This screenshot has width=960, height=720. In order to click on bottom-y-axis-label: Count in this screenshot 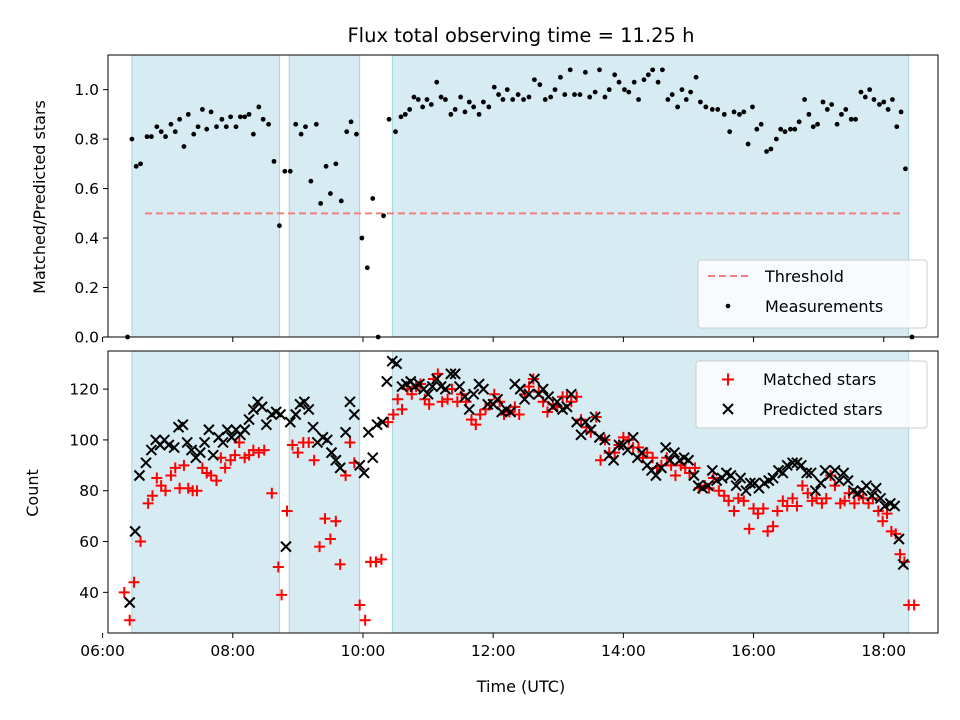, I will do `click(32, 493)`.